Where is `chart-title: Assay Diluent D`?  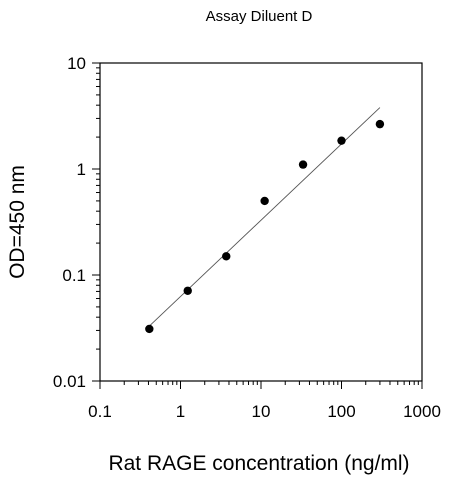
chart-title: Assay Diluent D is located at coordinates (259, 16).